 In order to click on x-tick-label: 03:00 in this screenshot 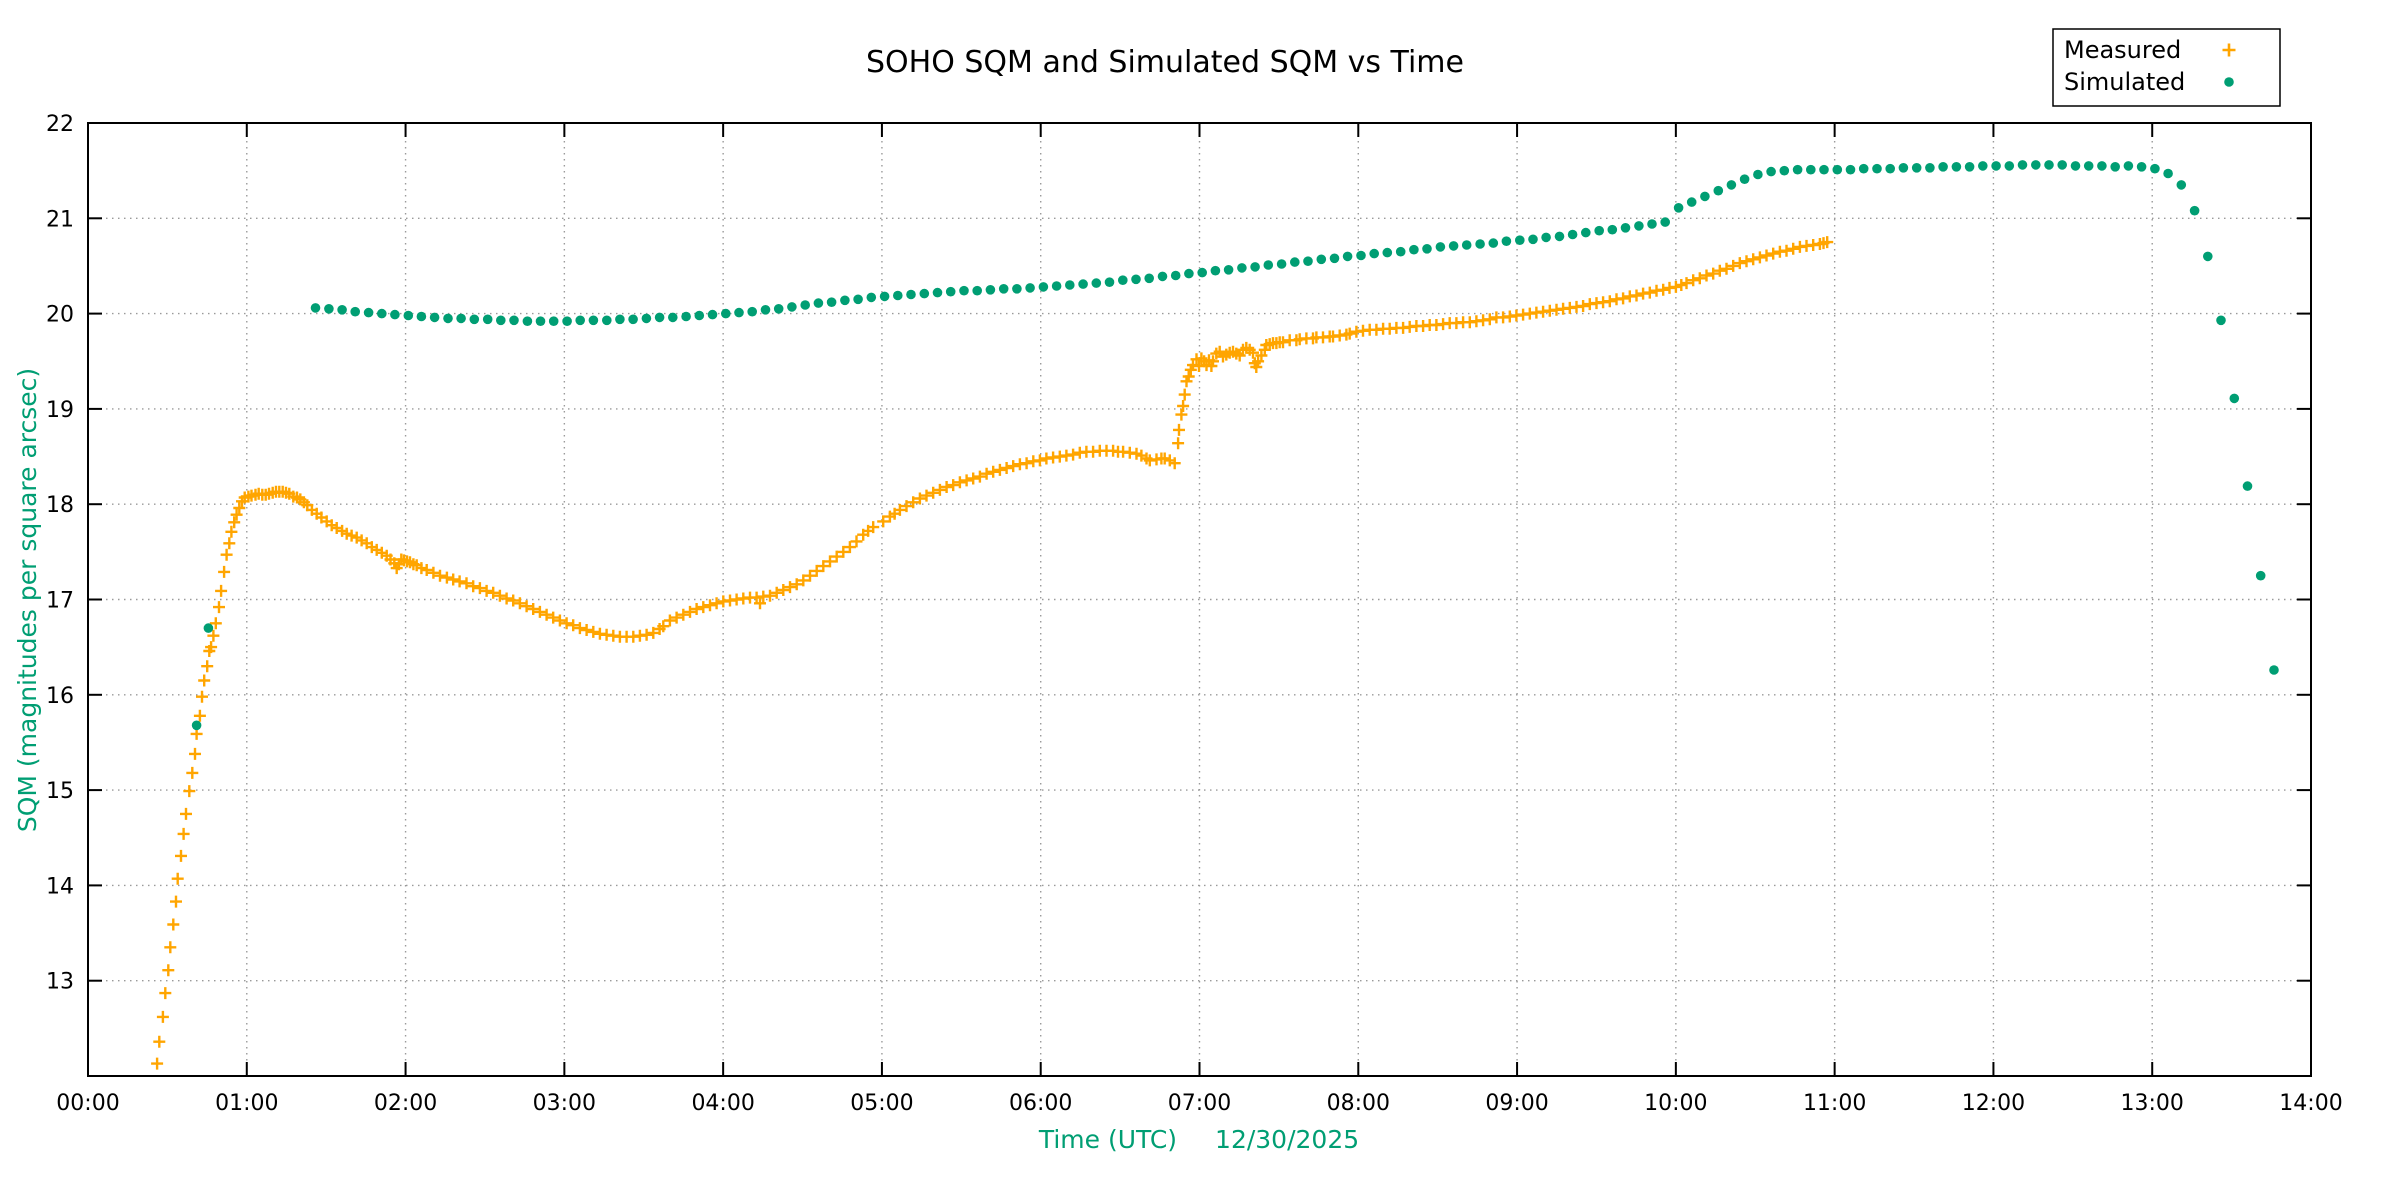, I will do `click(564, 1103)`.